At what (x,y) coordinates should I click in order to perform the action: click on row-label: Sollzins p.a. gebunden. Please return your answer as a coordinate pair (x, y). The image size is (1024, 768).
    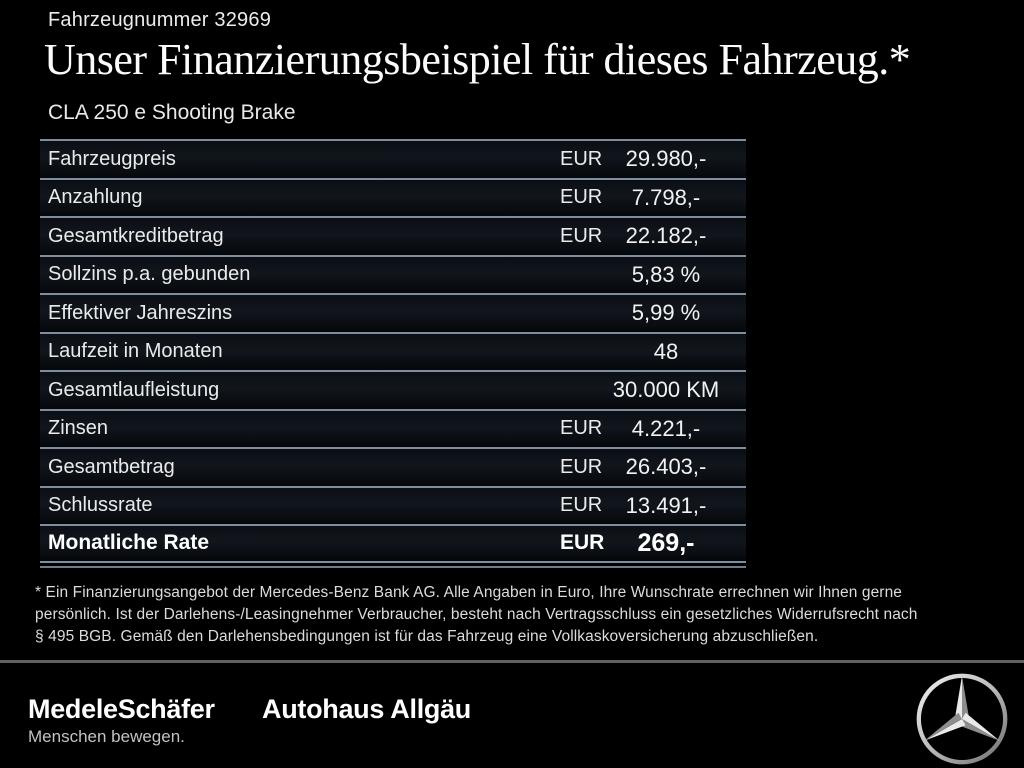
    Looking at the image, I should click on (149, 274).